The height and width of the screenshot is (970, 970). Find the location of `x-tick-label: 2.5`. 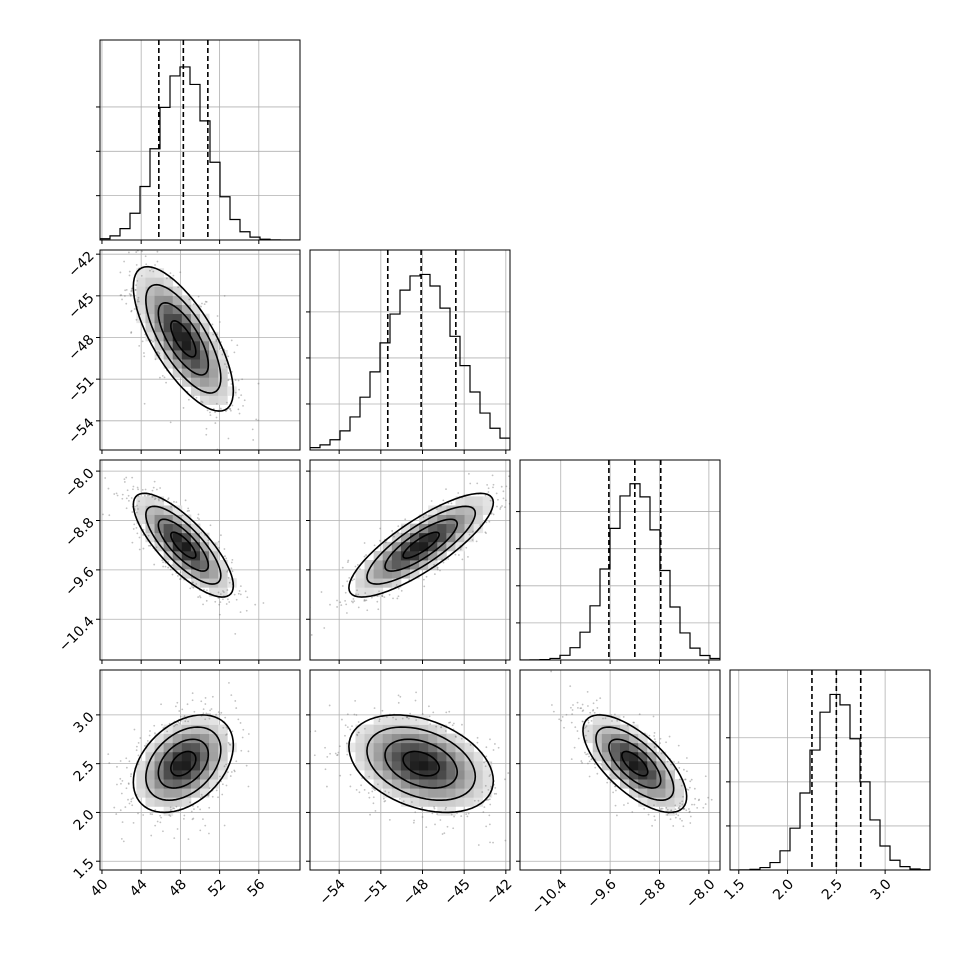

x-tick-label: 2.5 is located at coordinates (832, 889).